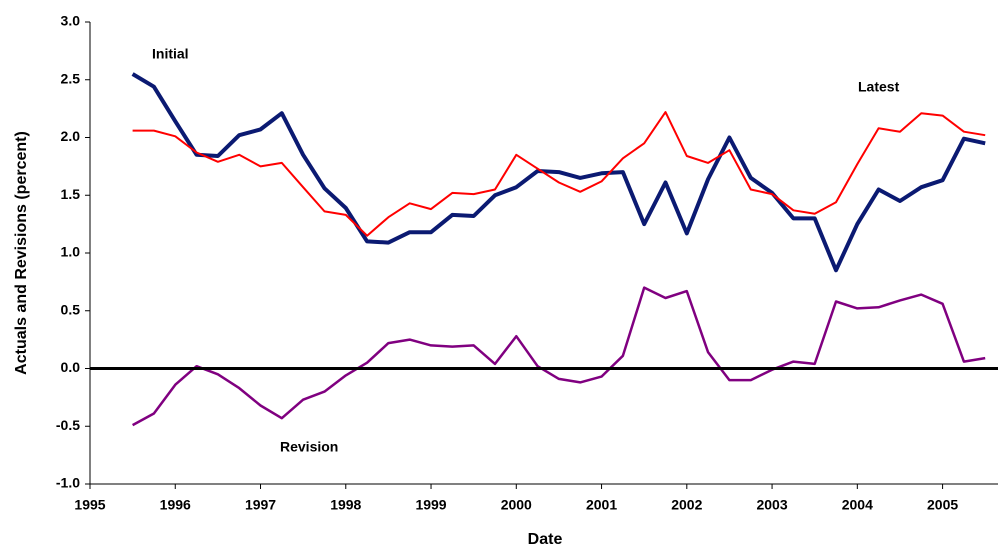 This screenshot has height=560, width=998. What do you see at coordinates (71, 194) in the screenshot?
I see `y-tick-label: 1.5` at bounding box center [71, 194].